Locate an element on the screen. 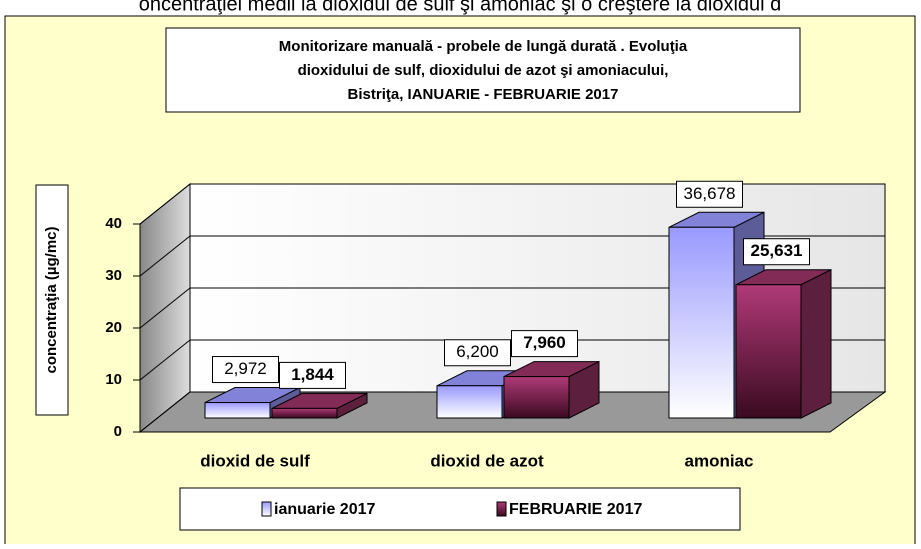  y-label-box is located at coordinates (52, 300).